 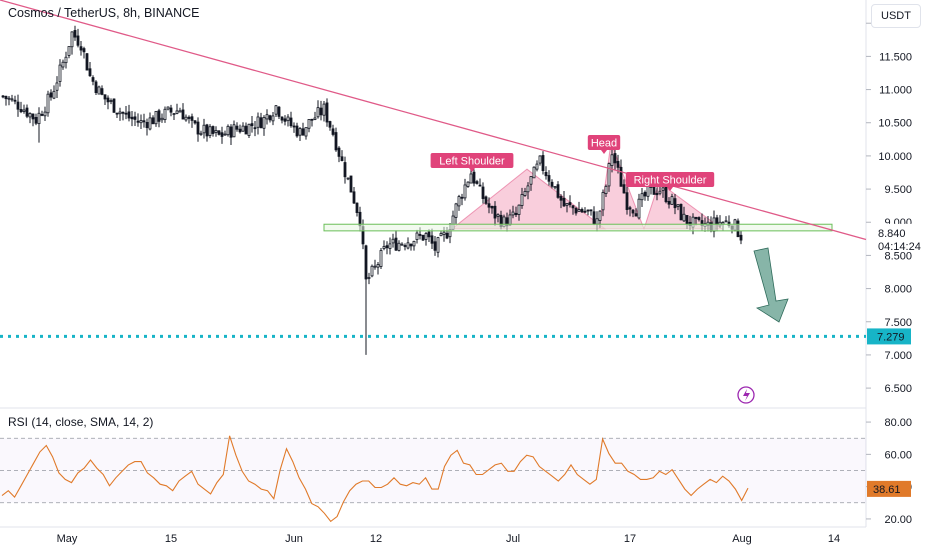 I want to click on rsi-tick-label: 60.00, so click(x=898, y=455).